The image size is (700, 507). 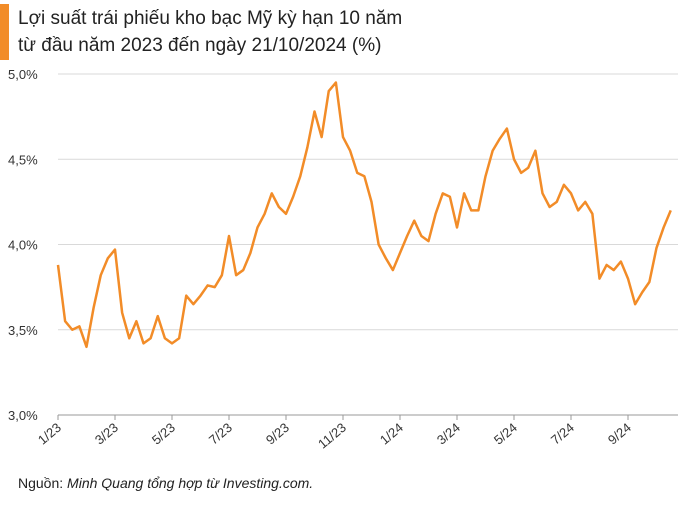 What do you see at coordinates (199, 45) in the screenshot?
I see `chart-subtitle: từ đầu năm 2023 đến ngày 21/10/2024 (%)` at bounding box center [199, 45].